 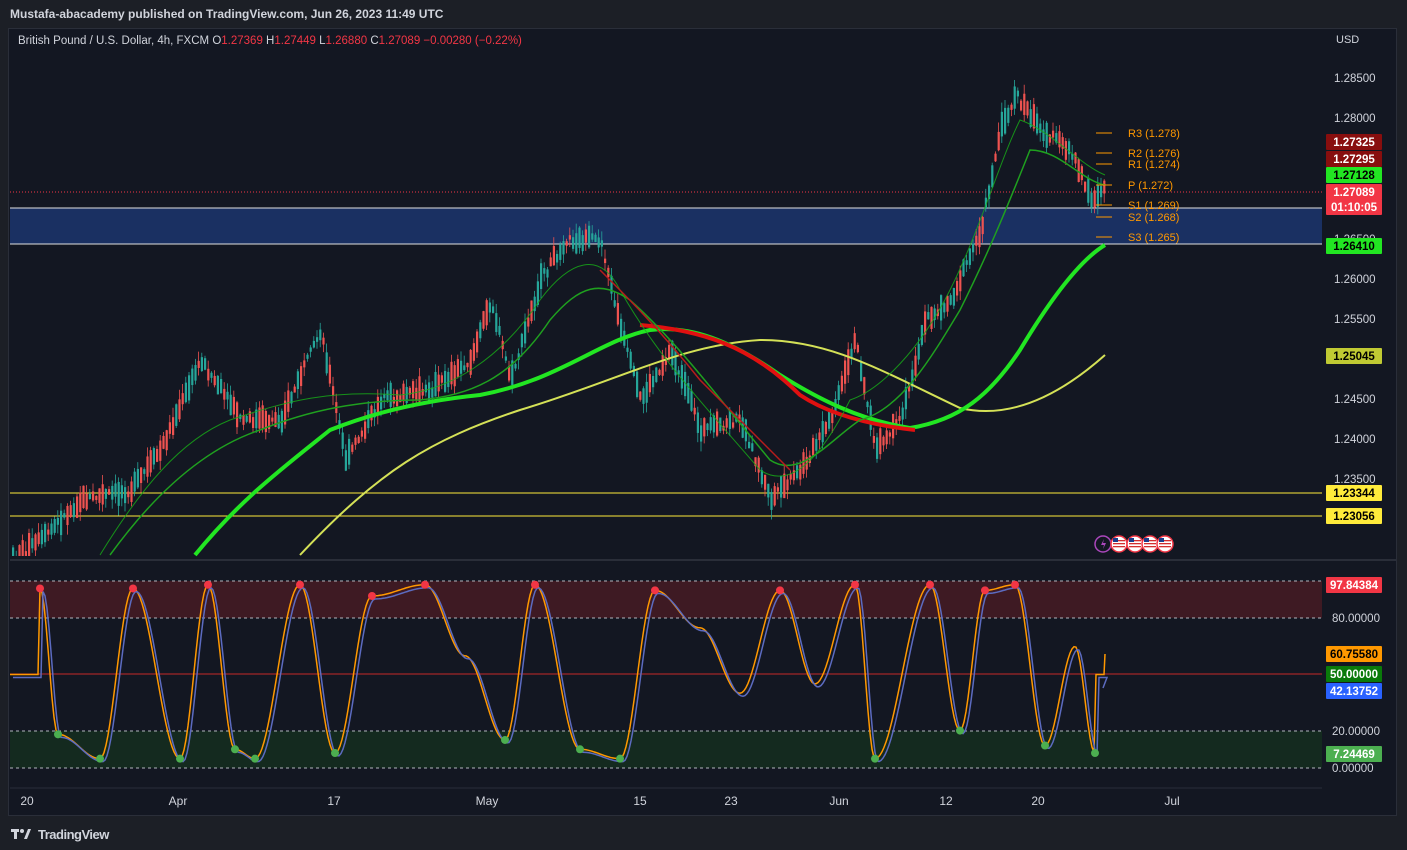 I want to click on price-tag-label: 01:10:05, so click(x=1354, y=208).